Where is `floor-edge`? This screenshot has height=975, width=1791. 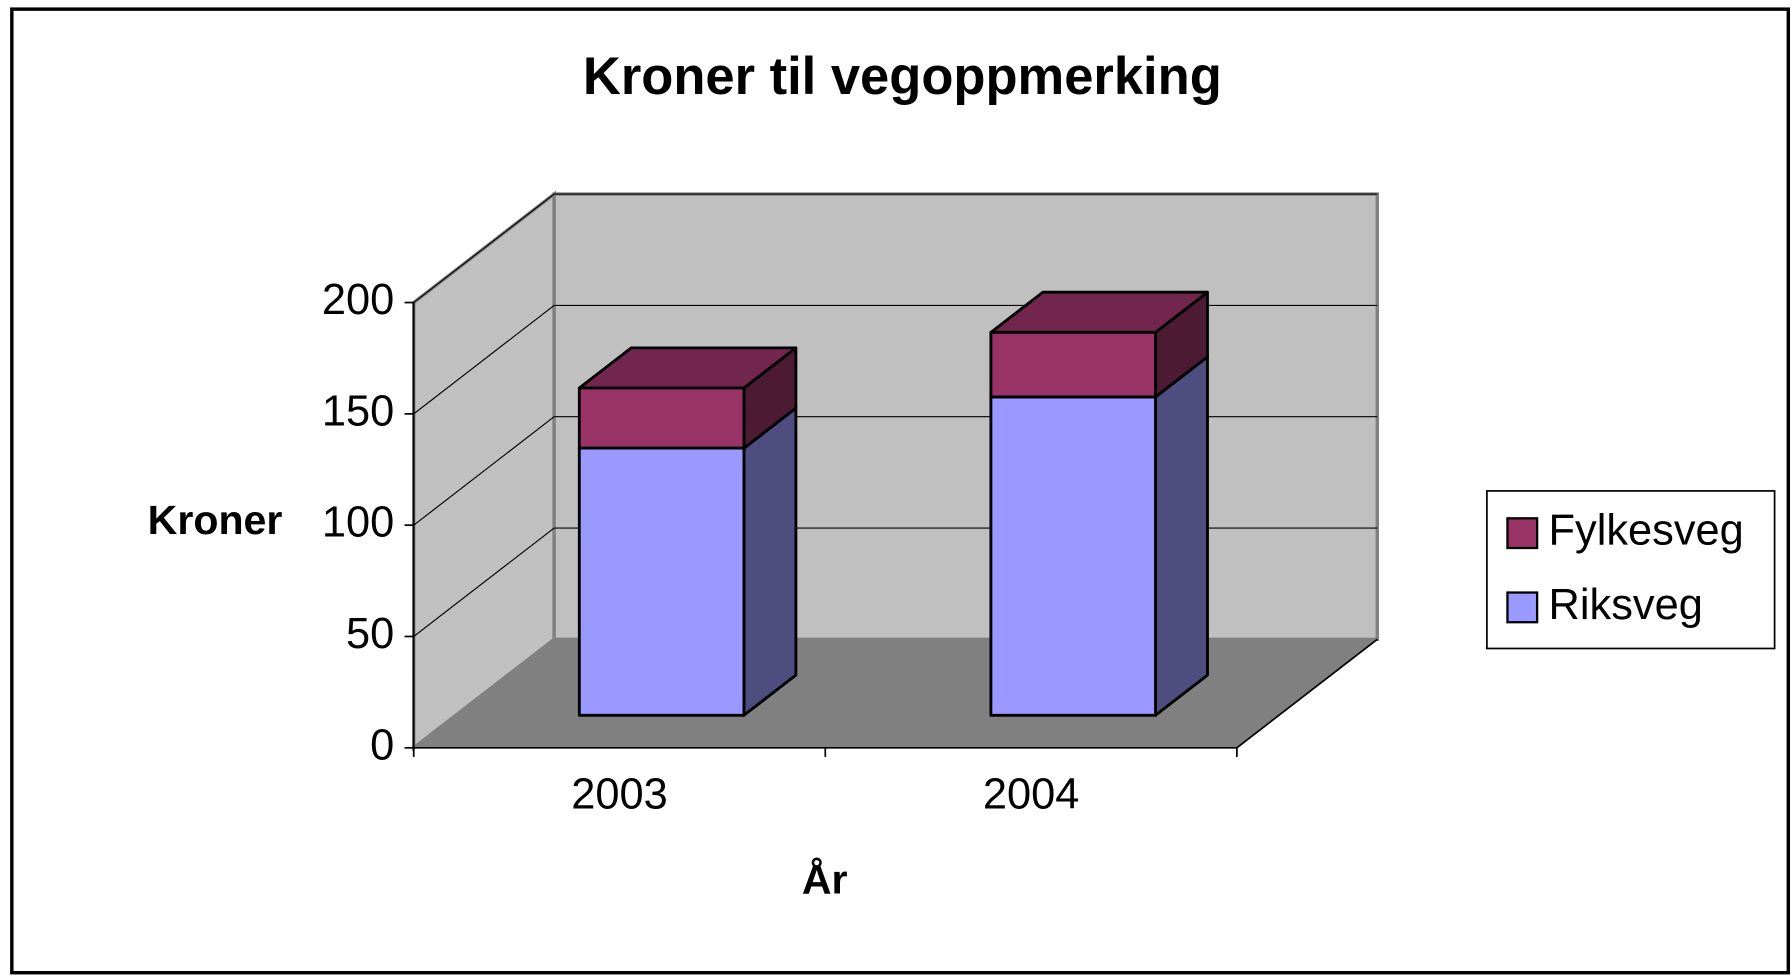
floor-edge is located at coordinates (1307, 693).